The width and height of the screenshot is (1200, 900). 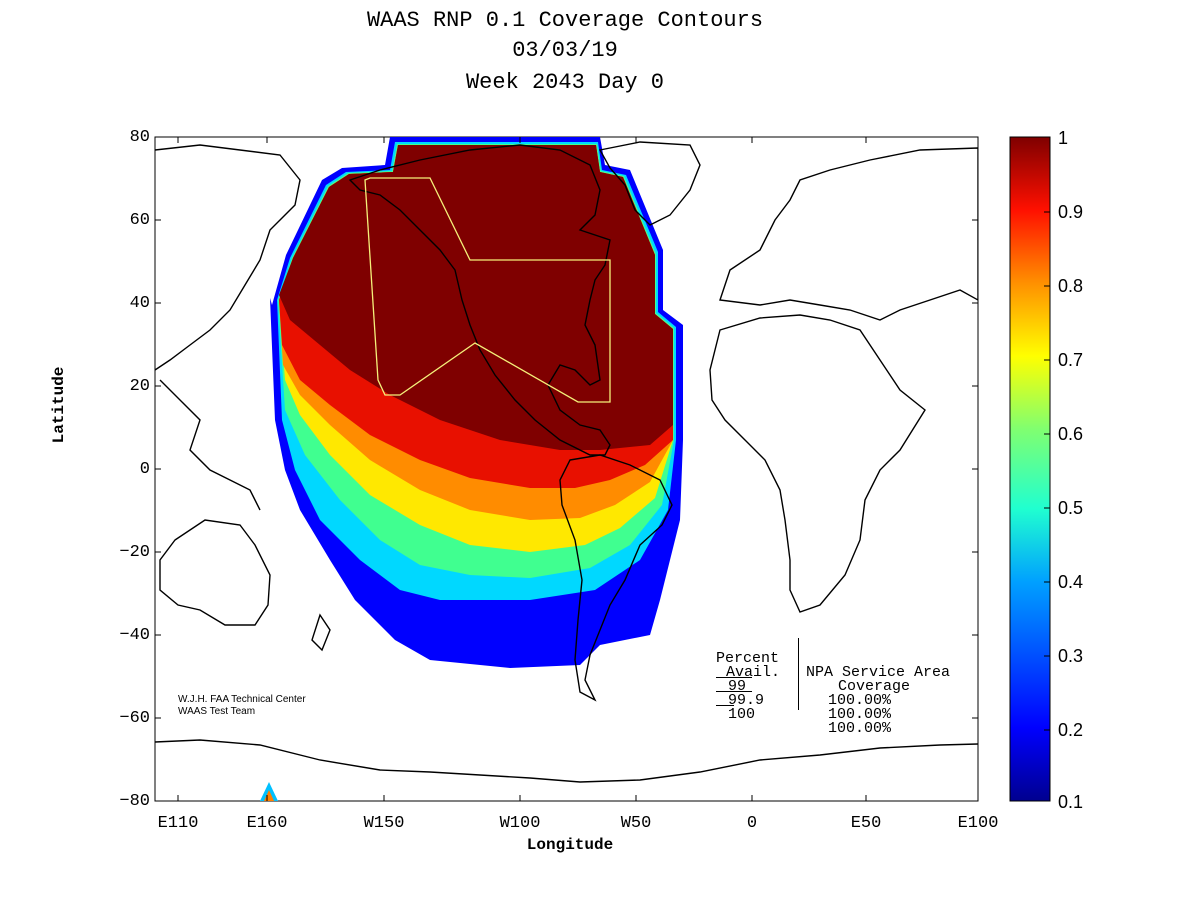 What do you see at coordinates (565, 50) in the screenshot?
I see `chart-date: 03/03/19` at bounding box center [565, 50].